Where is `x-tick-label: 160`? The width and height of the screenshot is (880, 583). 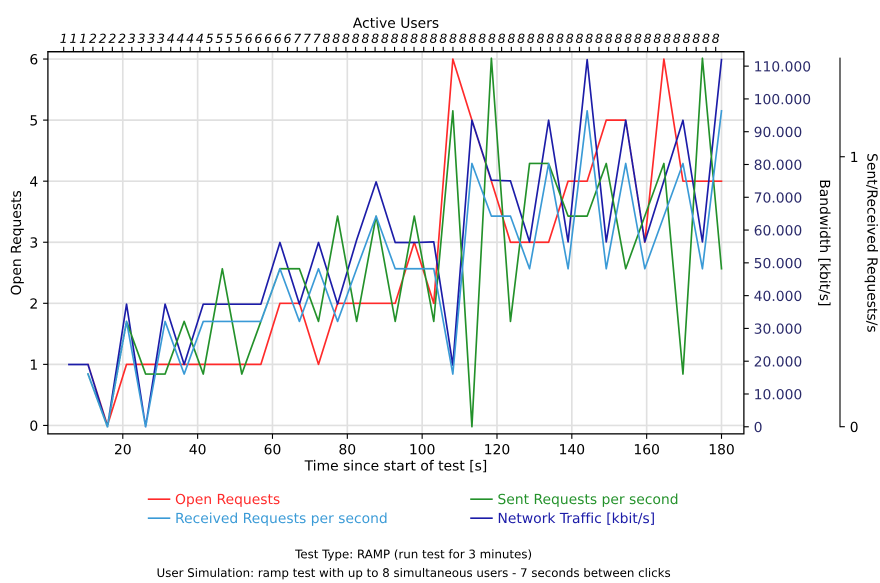 x-tick-label: 160 is located at coordinates (646, 449).